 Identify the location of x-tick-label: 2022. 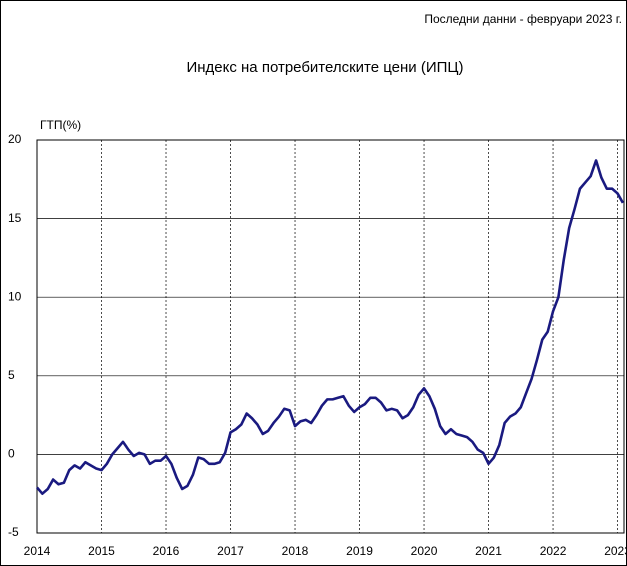
(553, 551).